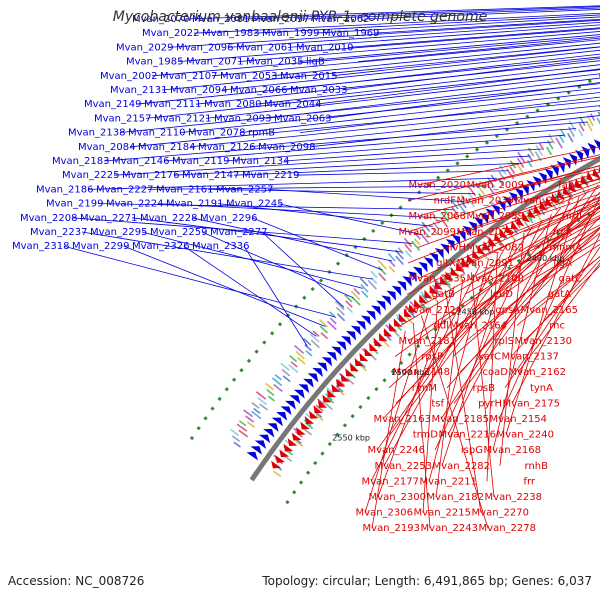 The image size is (600, 605). I want to click on gene-label-forward: Mvan_2066, so click(258, 90).